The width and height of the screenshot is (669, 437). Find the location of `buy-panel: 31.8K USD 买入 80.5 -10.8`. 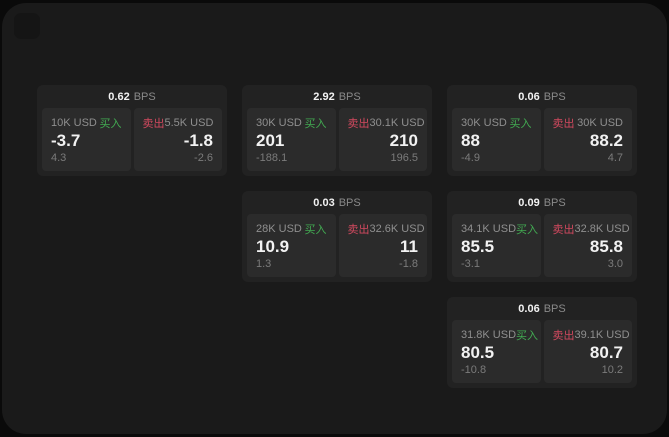

buy-panel: 31.8K USD 买入 80.5 -10.8 is located at coordinates (496, 351).